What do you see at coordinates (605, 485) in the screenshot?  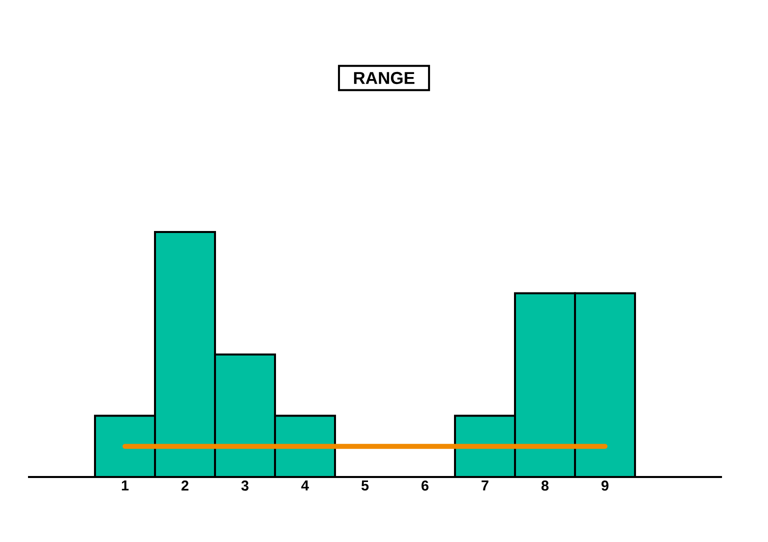 I see `x-tick-label: 9` at bounding box center [605, 485].